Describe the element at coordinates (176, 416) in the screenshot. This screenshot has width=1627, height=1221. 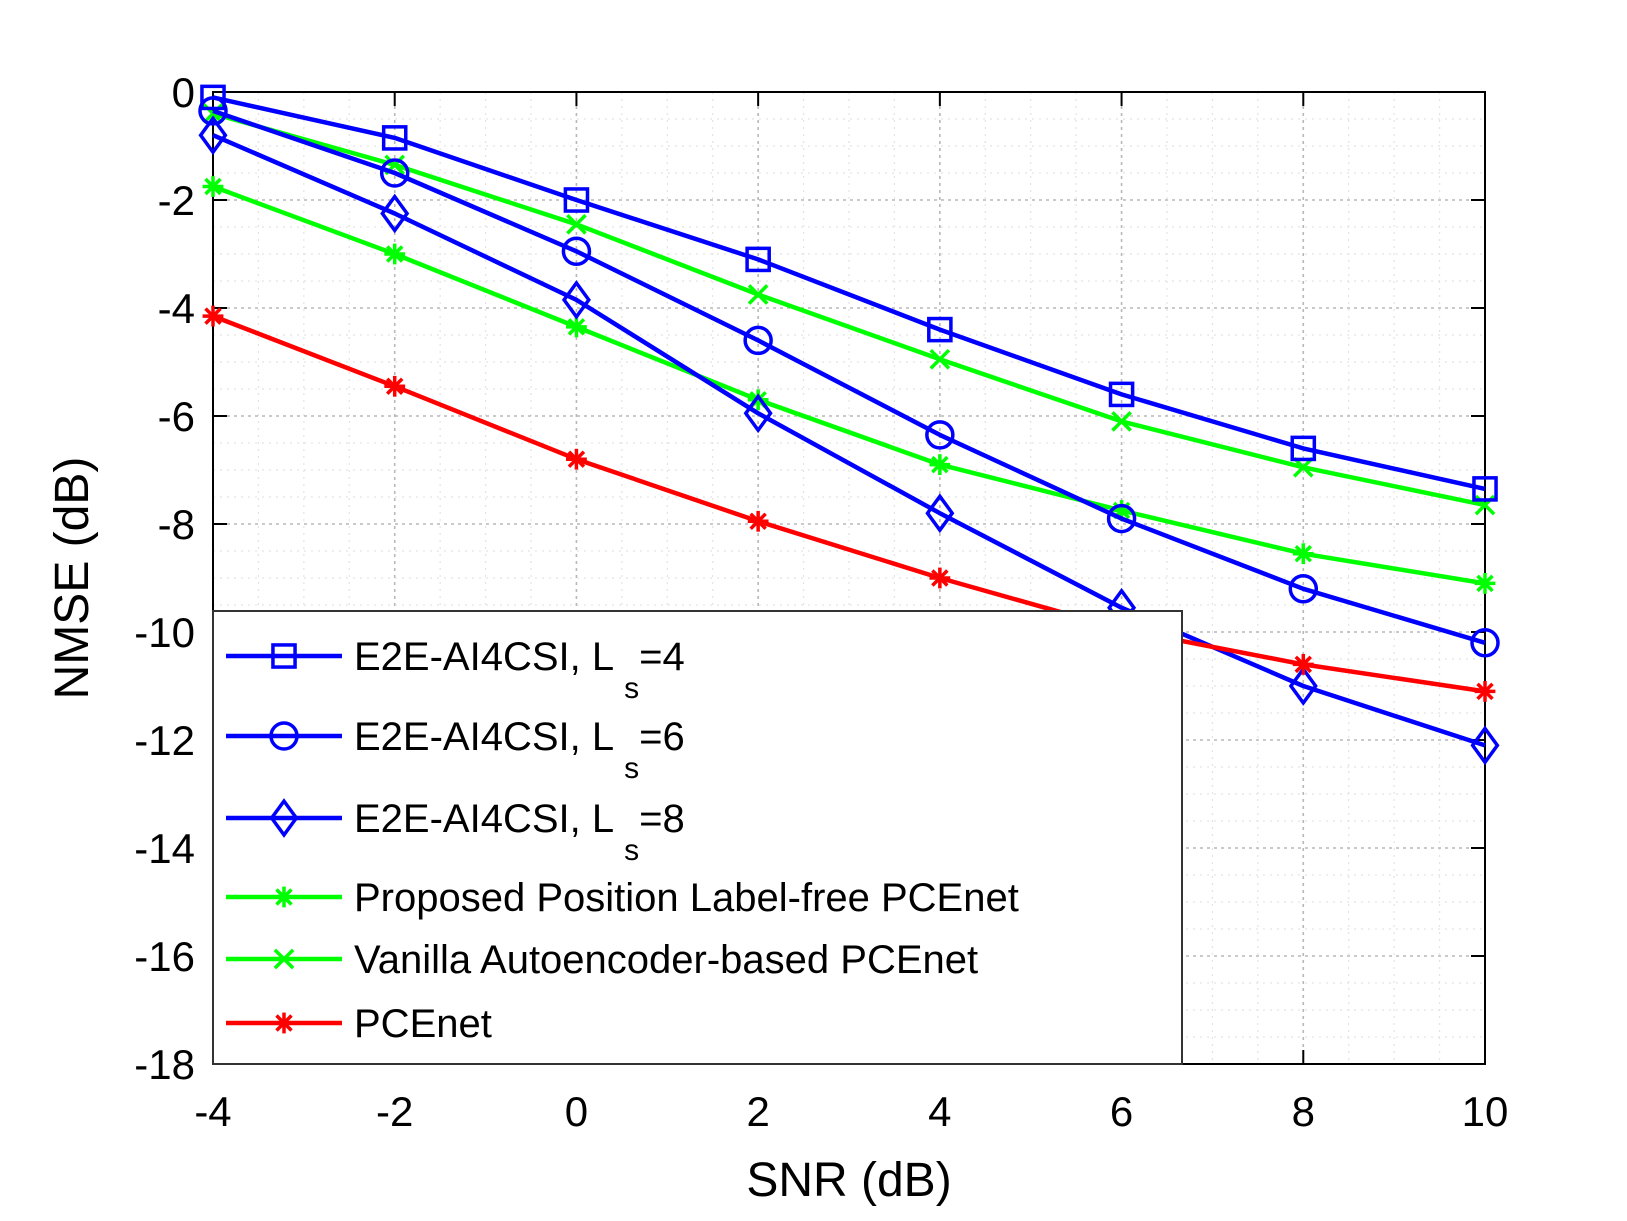
I see `y-tick-label: -6` at that location.